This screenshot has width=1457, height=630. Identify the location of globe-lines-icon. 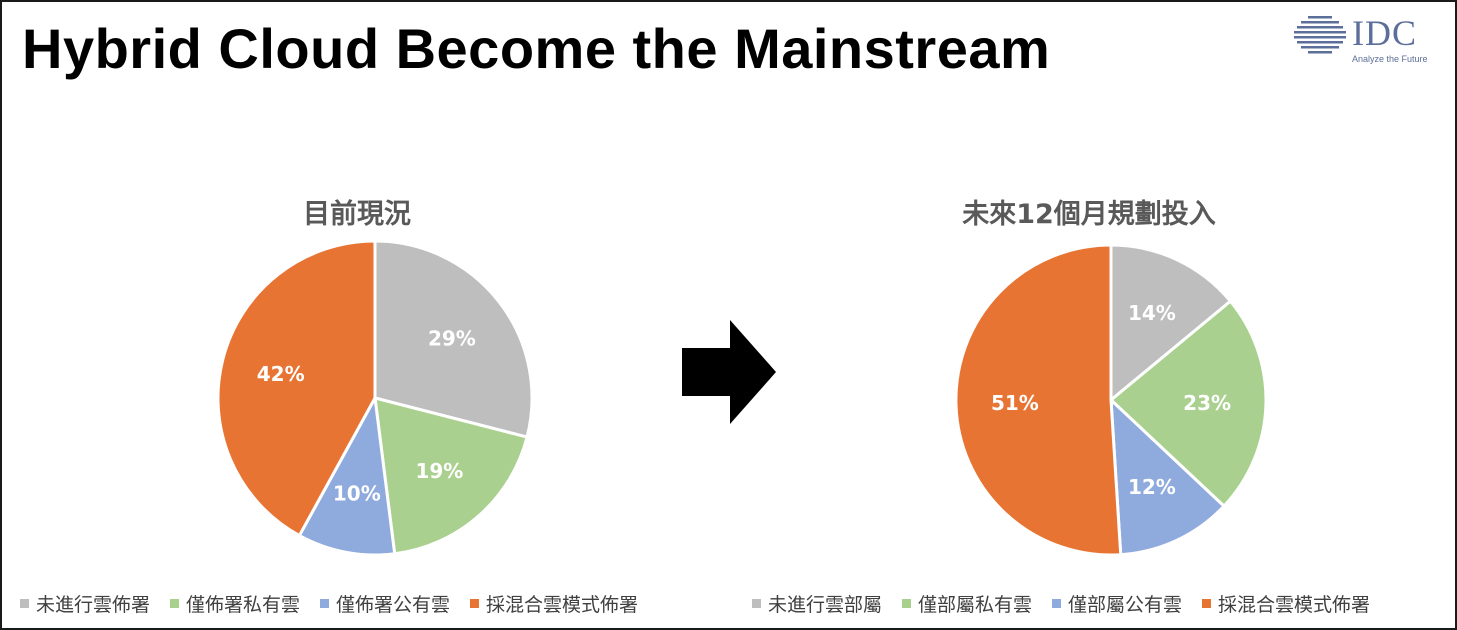
(1320, 35).